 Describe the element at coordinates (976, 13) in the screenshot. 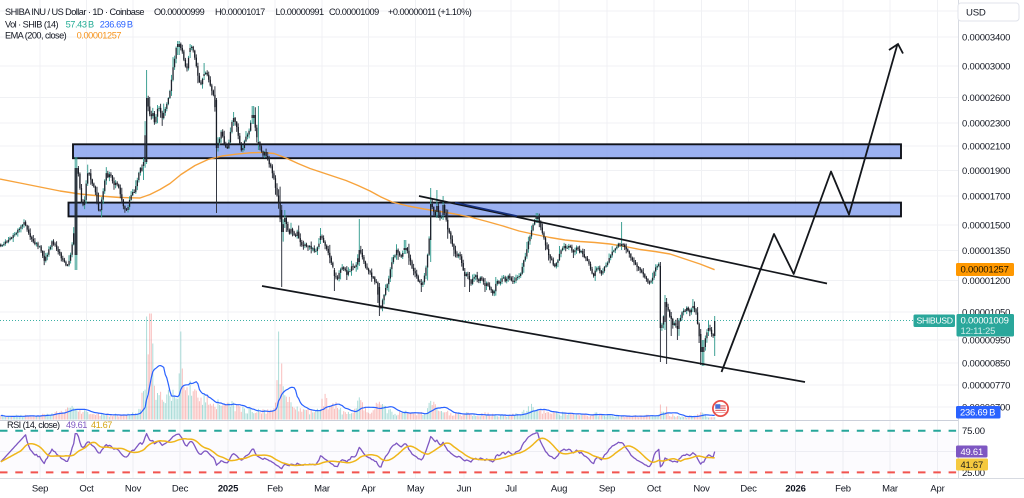

I see `svg-text: USD` at that location.